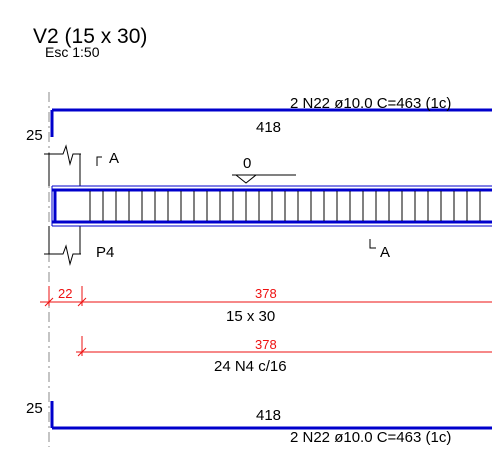 The image size is (492, 450). Describe the element at coordinates (251, 316) in the screenshot. I see `section-size-label: 15 x 30` at that location.